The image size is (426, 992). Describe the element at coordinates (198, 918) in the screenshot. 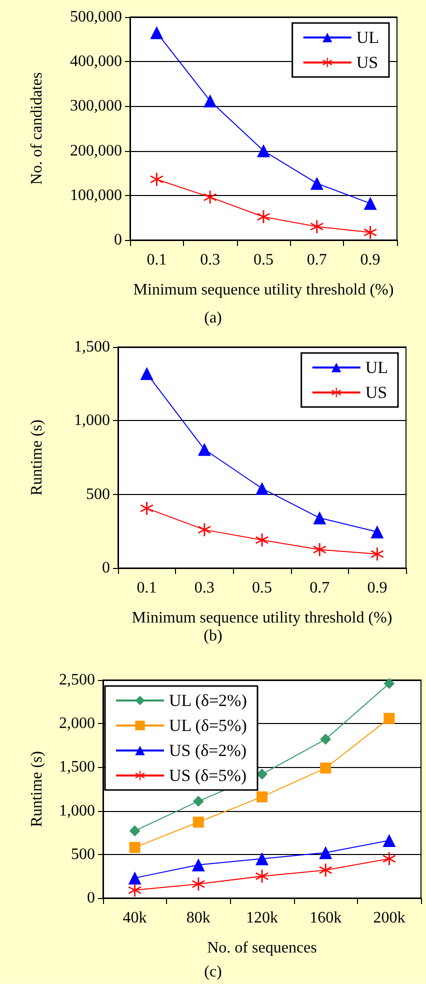

I see `x-tick-label: 80k` at that location.